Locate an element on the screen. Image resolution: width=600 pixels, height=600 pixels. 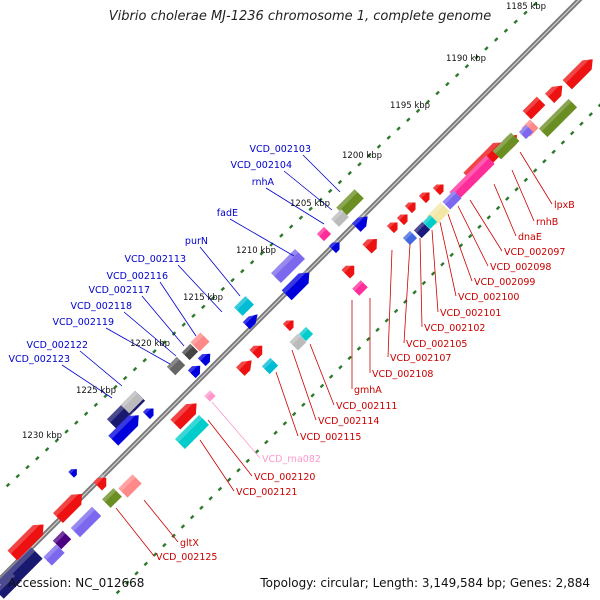
gene-label: VCD_002118 is located at coordinates (101, 306).